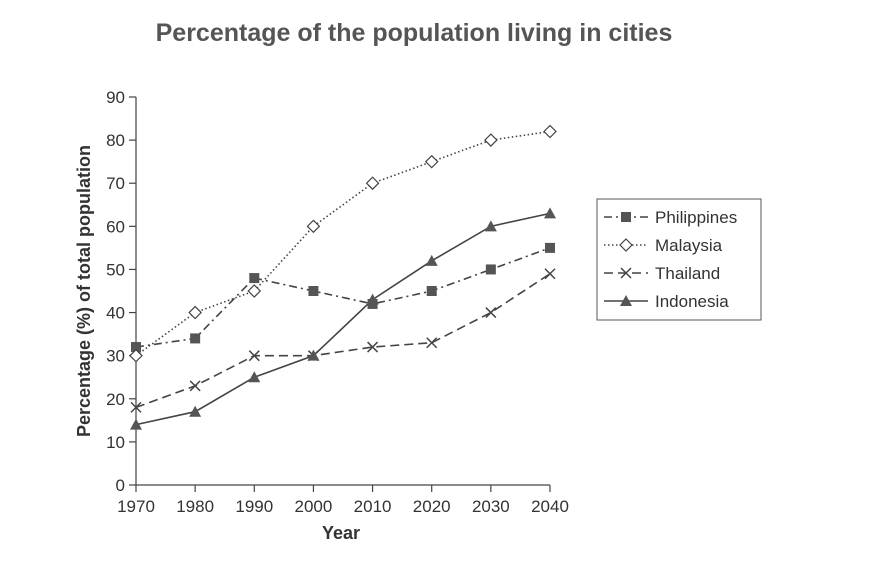  I want to click on x-tick-label: 2040, so click(550, 506).